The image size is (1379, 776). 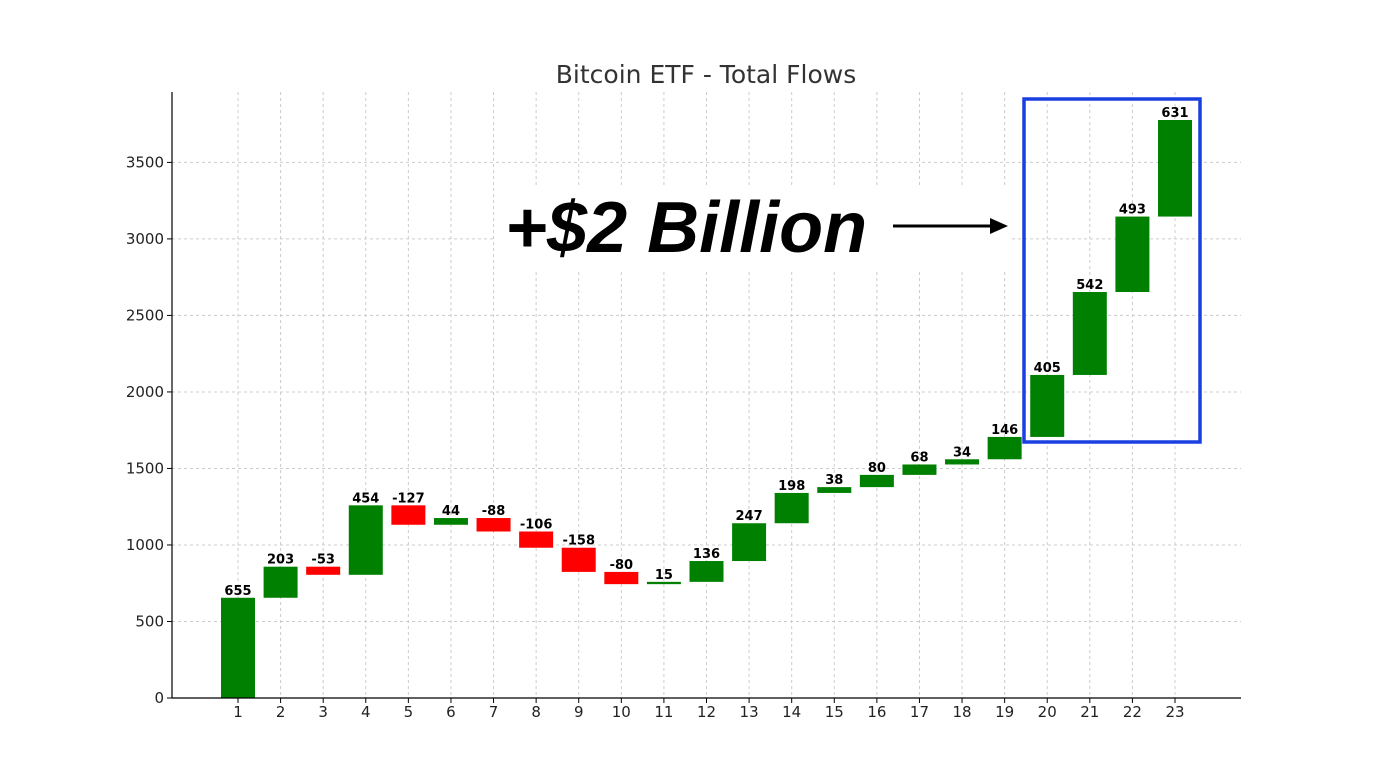 I want to click on data-label-4: 454, so click(x=365, y=498).